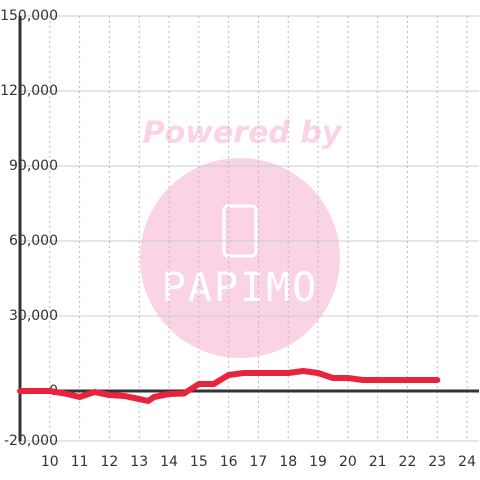 The image size is (480, 480). I want to click on watermark-text: Powered by, so click(243, 133).